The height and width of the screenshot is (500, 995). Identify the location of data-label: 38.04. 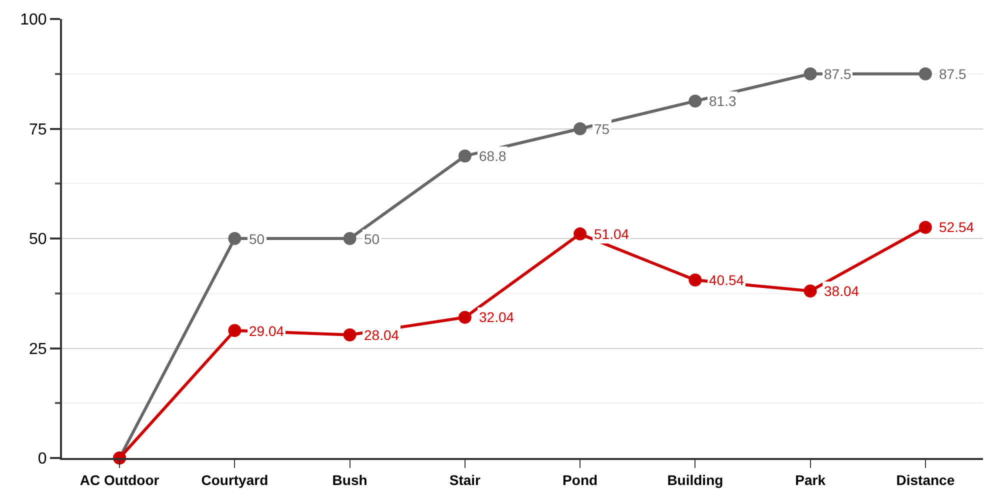
(842, 291).